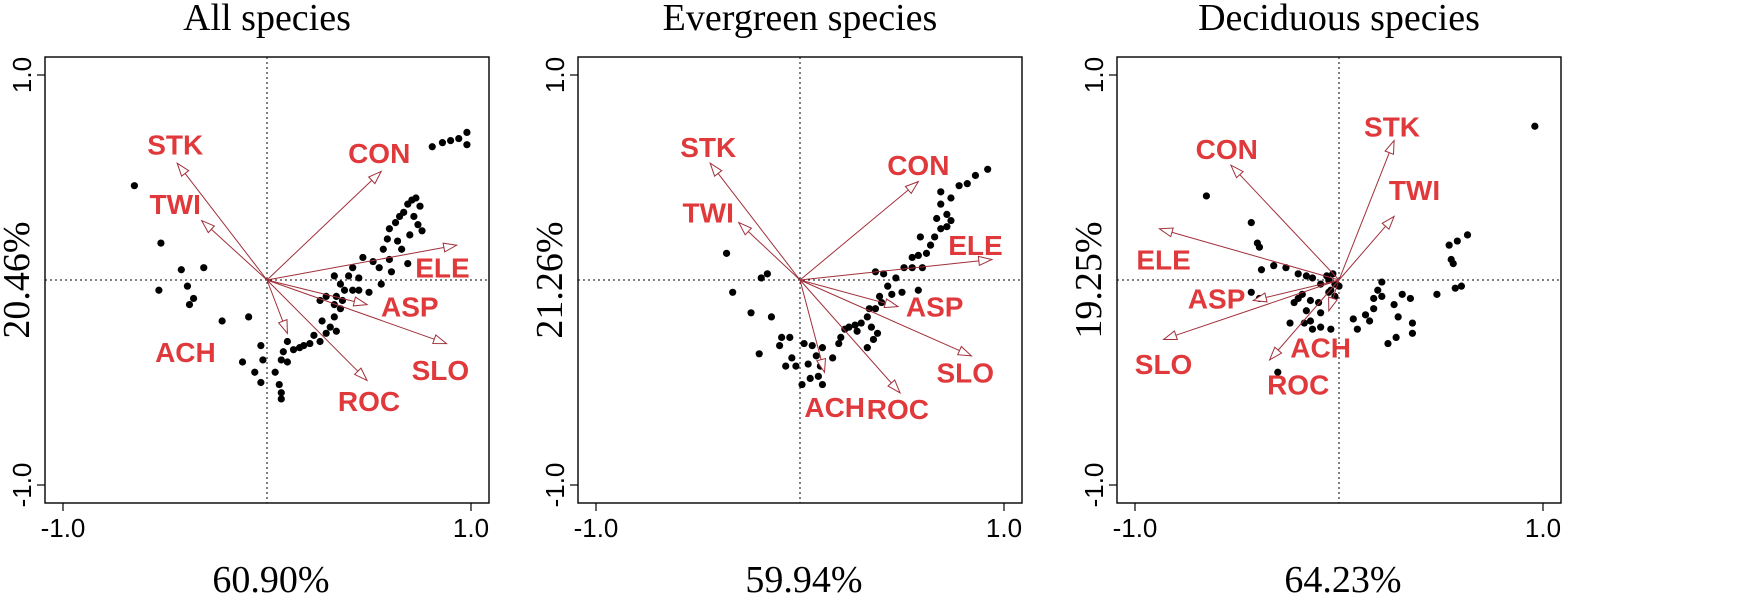  Describe the element at coordinates (1094, 75) in the screenshot. I see `y-tick-label: 1.0` at that location.